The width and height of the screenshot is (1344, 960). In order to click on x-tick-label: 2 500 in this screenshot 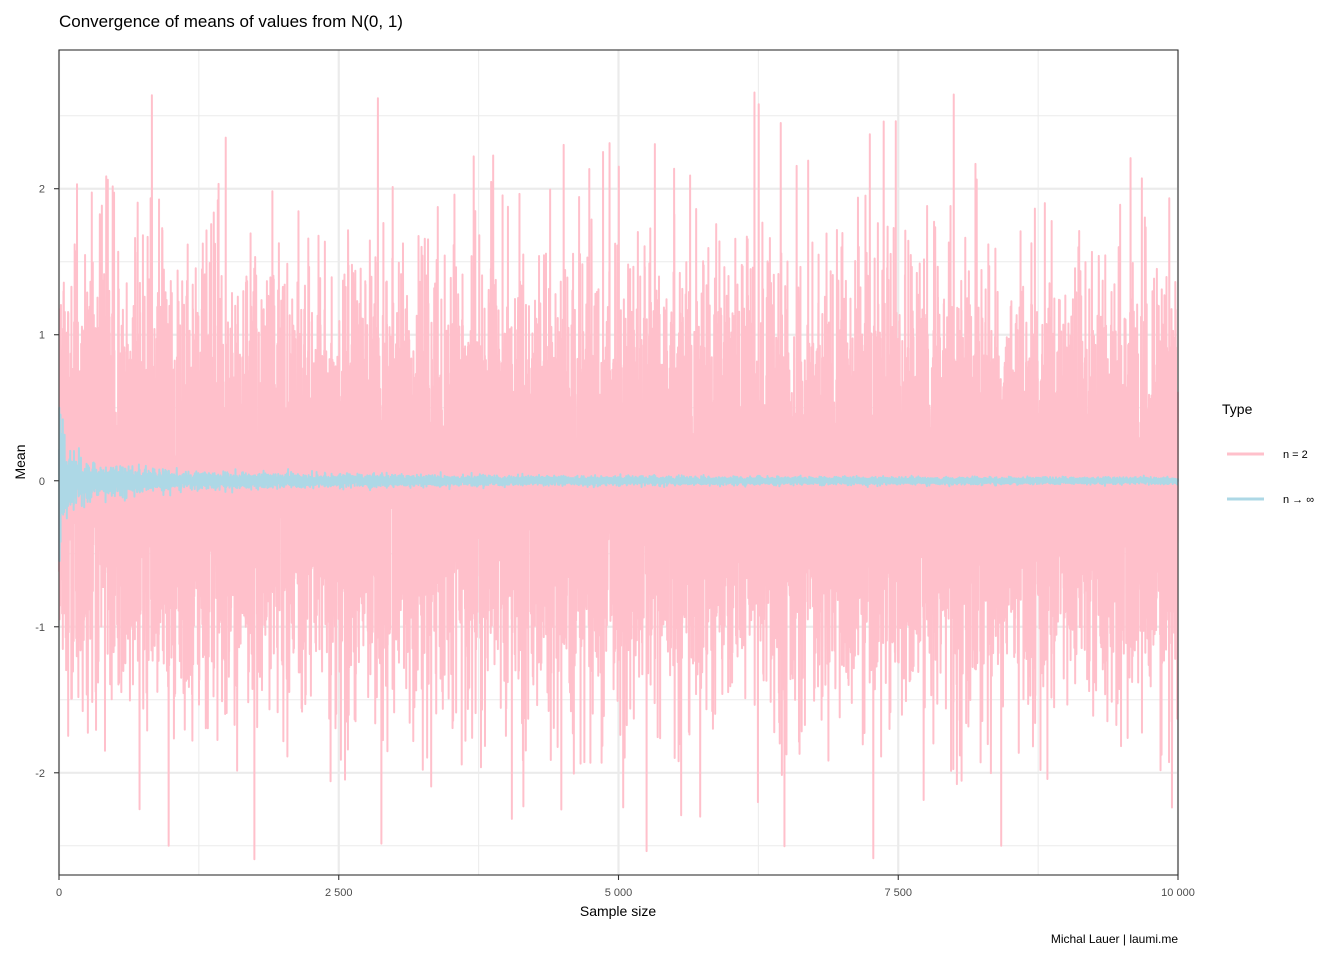, I will do `click(339, 893)`.